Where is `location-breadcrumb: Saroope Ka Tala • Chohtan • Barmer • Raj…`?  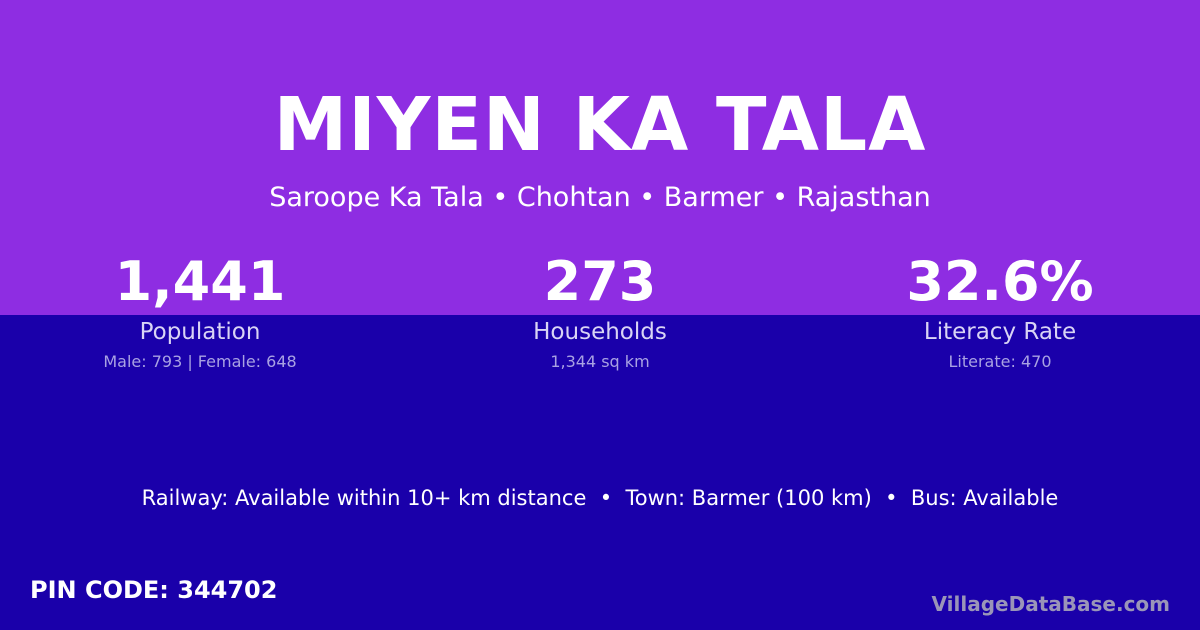
location-breadcrumb: Saroope Ka Tala • Chohtan • Barmer • Raj… is located at coordinates (600, 197).